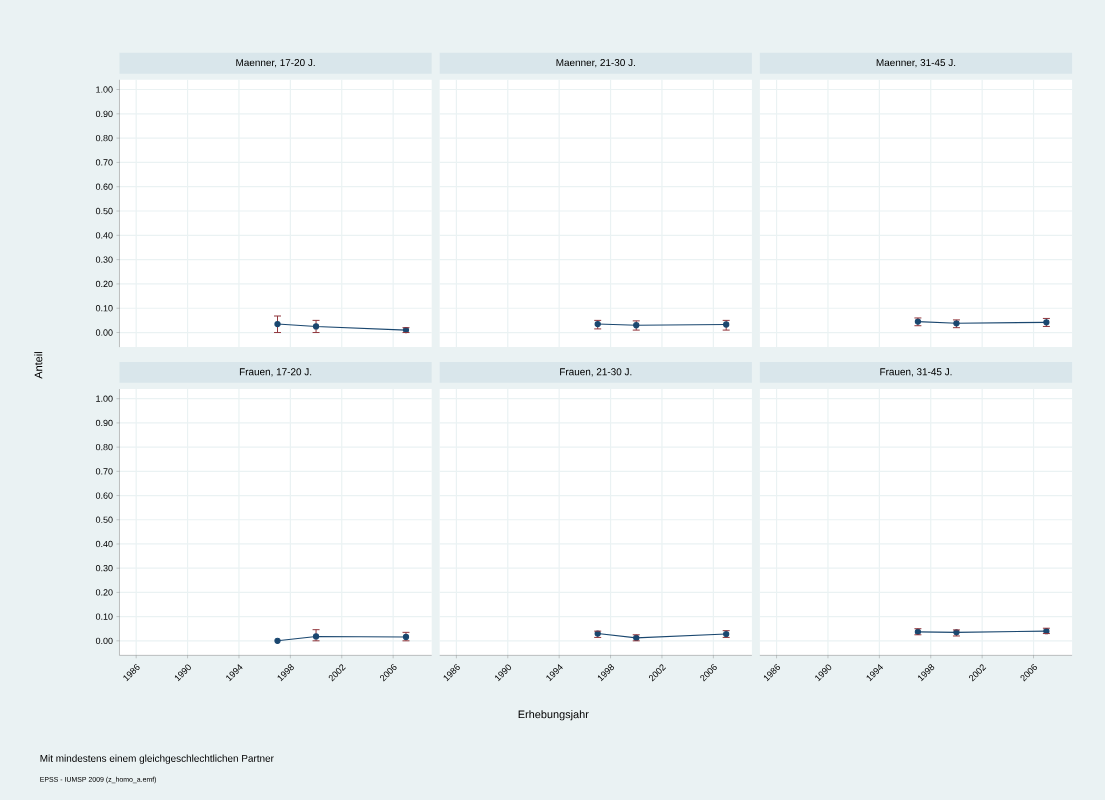 This screenshot has height=800, width=1105. I want to click on text: Mit mindestens einem gleichgeschlechtlichen Partner, so click(157, 759).